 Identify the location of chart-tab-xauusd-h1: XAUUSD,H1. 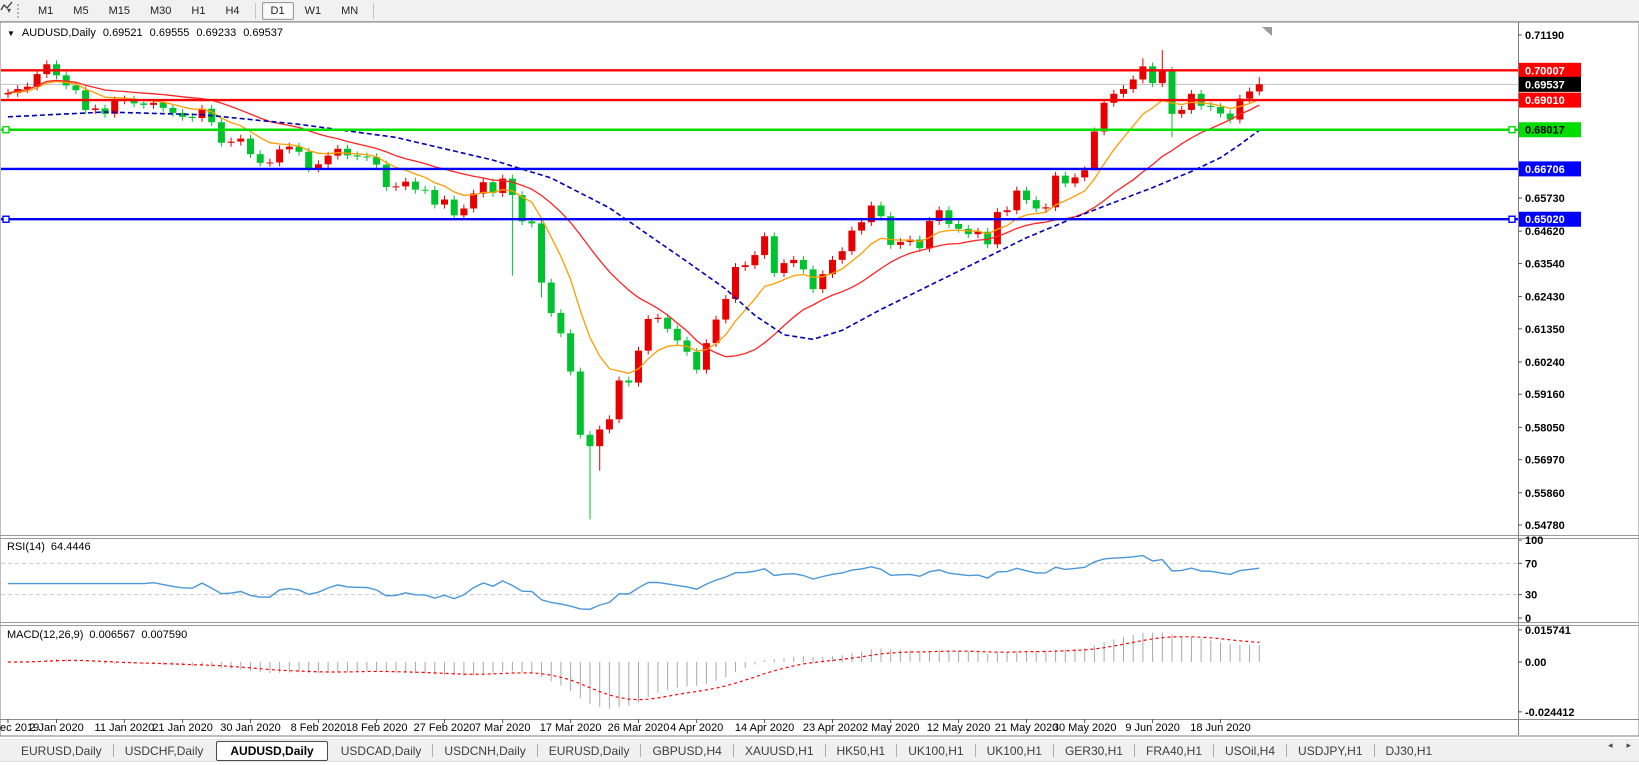
(779, 750).